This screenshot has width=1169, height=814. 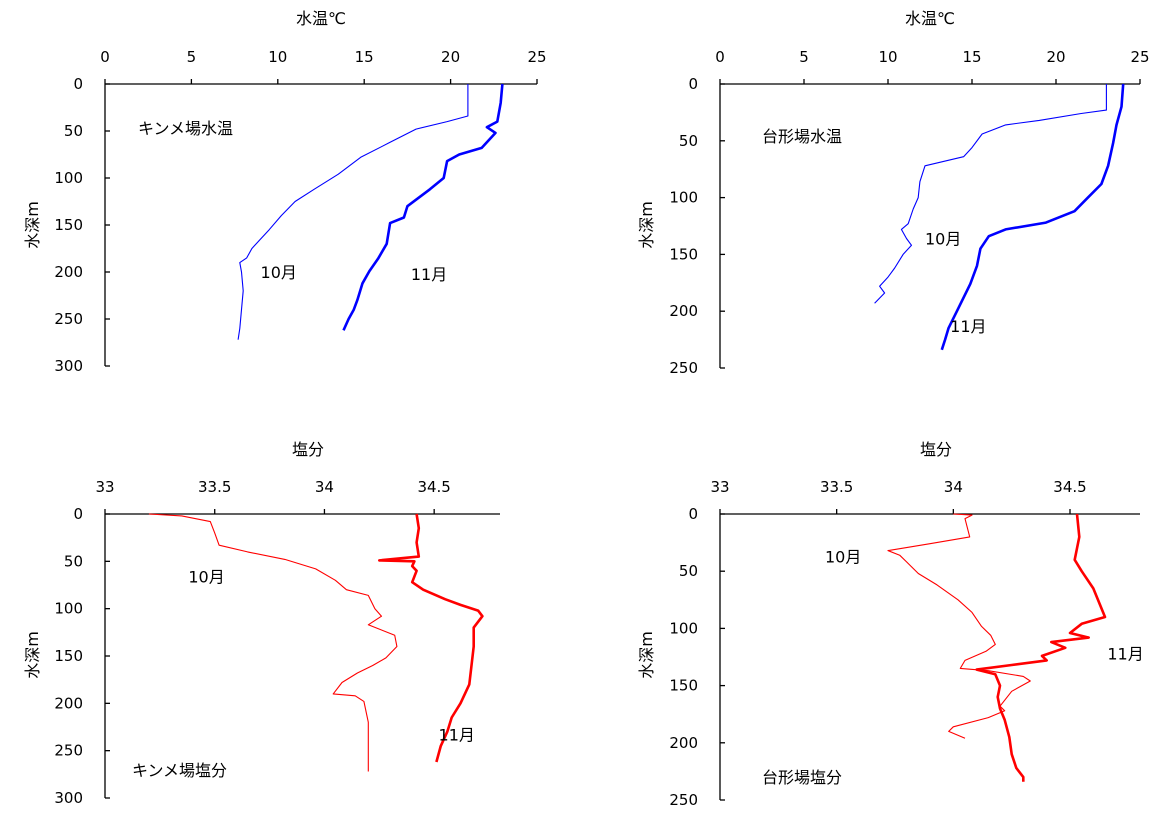 I want to click on chart-title: 台形場水温, so click(x=802, y=136).